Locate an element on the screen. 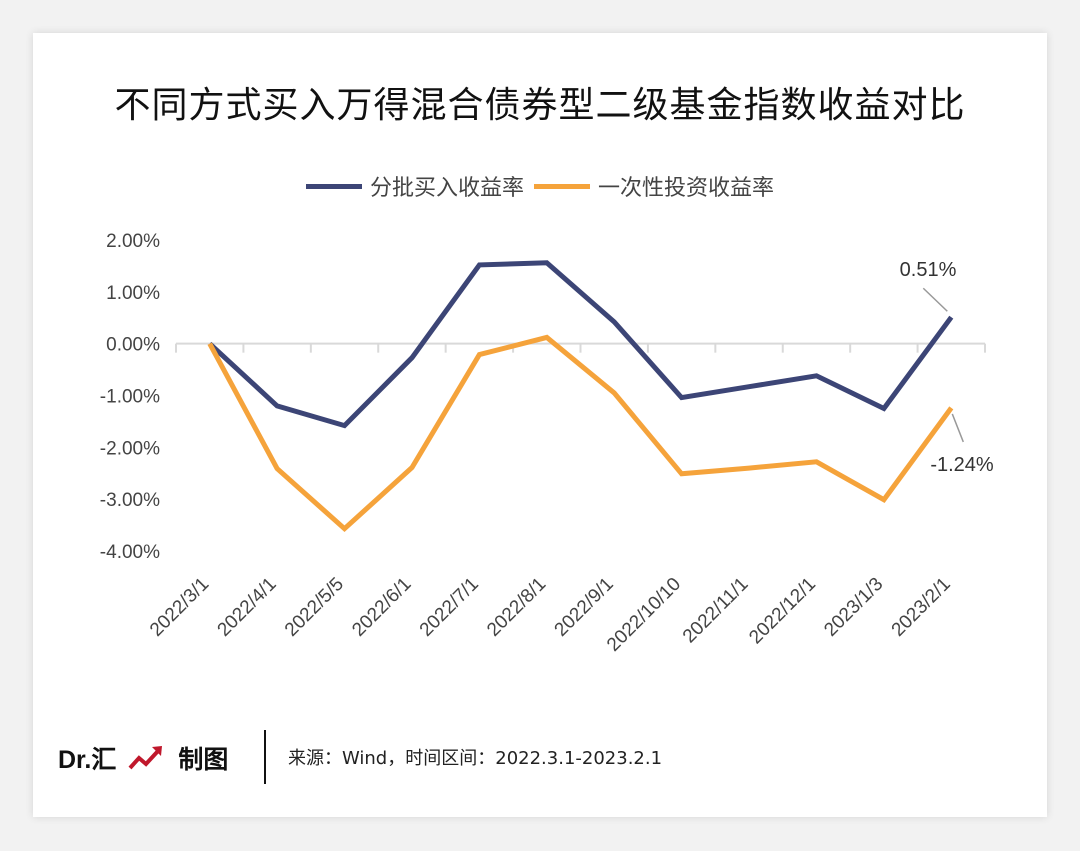 The height and width of the screenshot is (851, 1080). x-tick-label: 2022/11/1 is located at coordinates (716, 611).